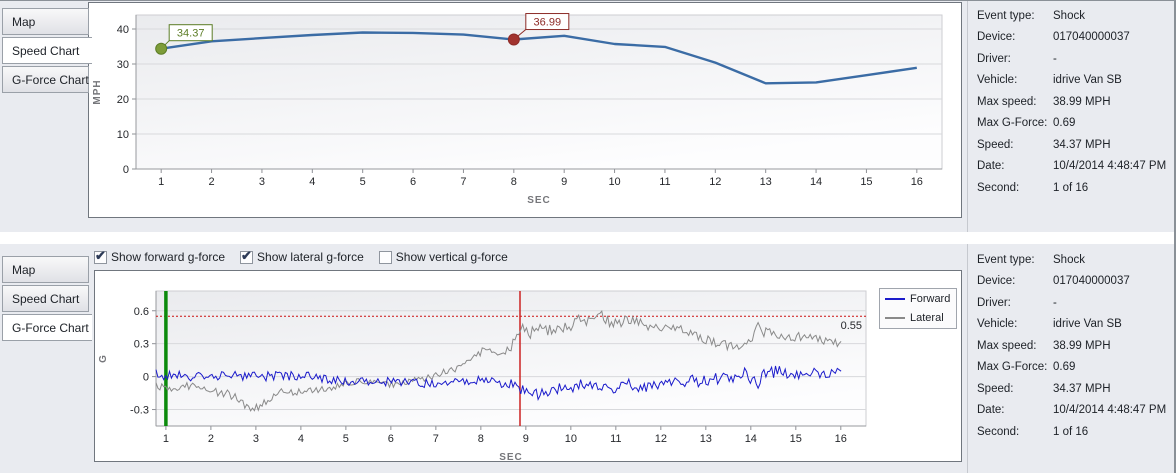  What do you see at coordinates (548, 23) in the screenshot?
I see `svg-text: 36.99` at bounding box center [548, 23].